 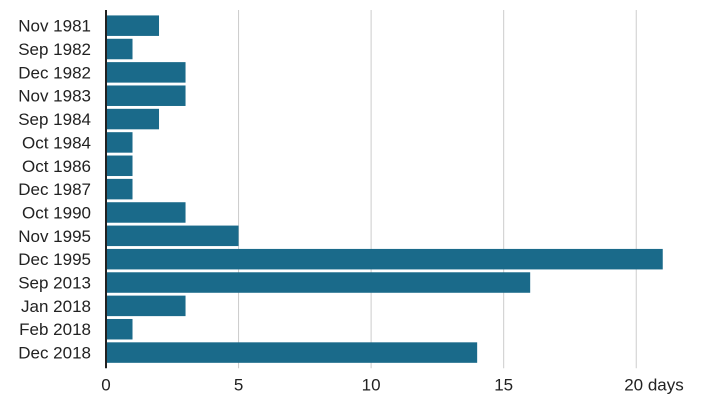 I want to click on x-tick-label-3: 15, so click(x=503, y=384).